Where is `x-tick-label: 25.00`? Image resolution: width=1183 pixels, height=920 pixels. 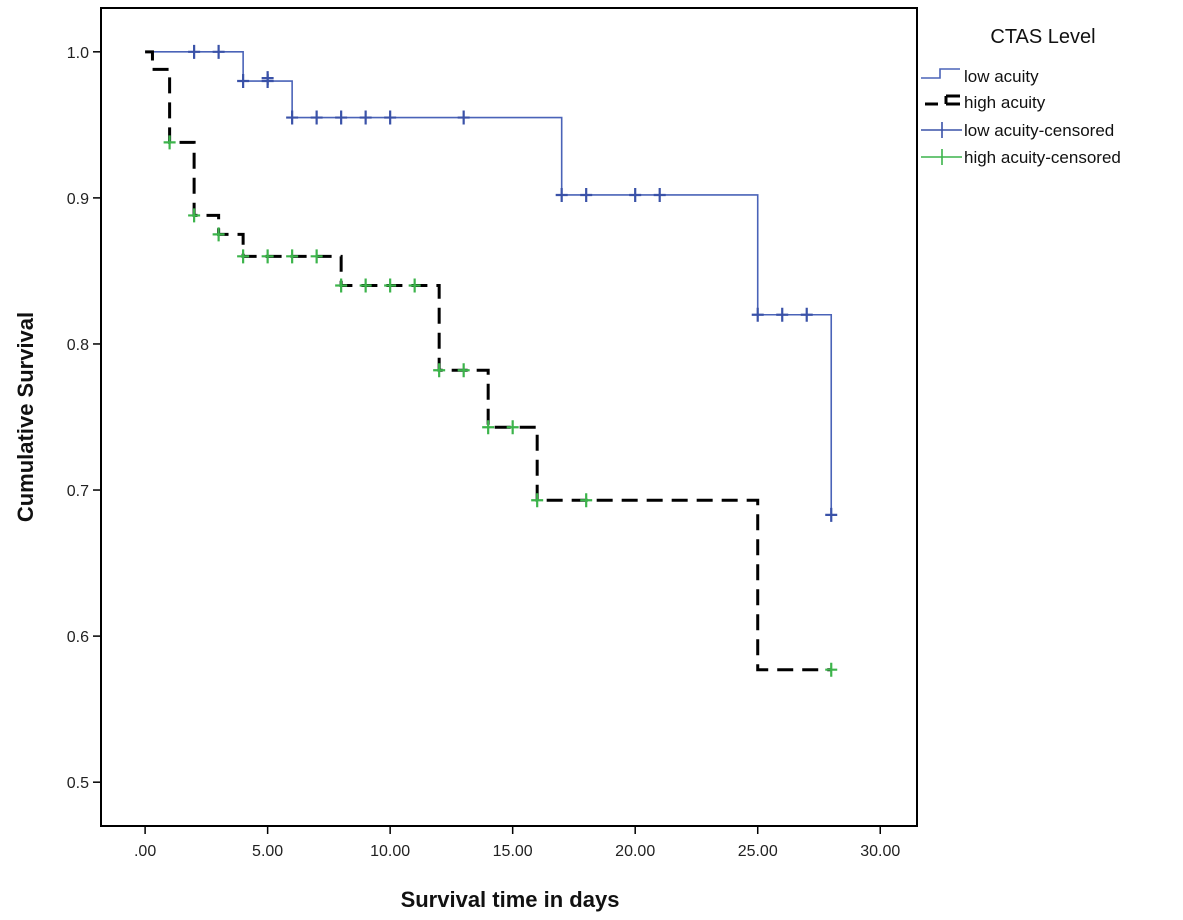
x-tick-label: 25.00 is located at coordinates (758, 851).